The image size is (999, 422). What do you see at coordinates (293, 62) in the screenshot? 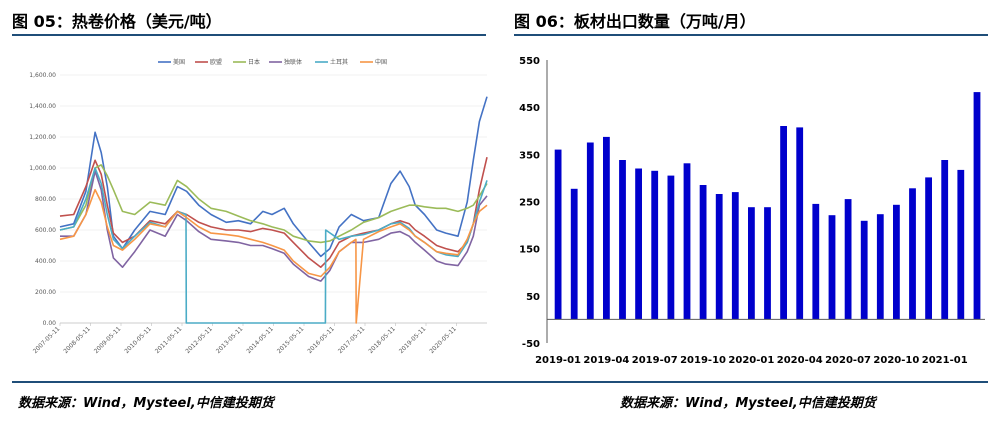
I see `legend-label: 独联体` at bounding box center [293, 62].